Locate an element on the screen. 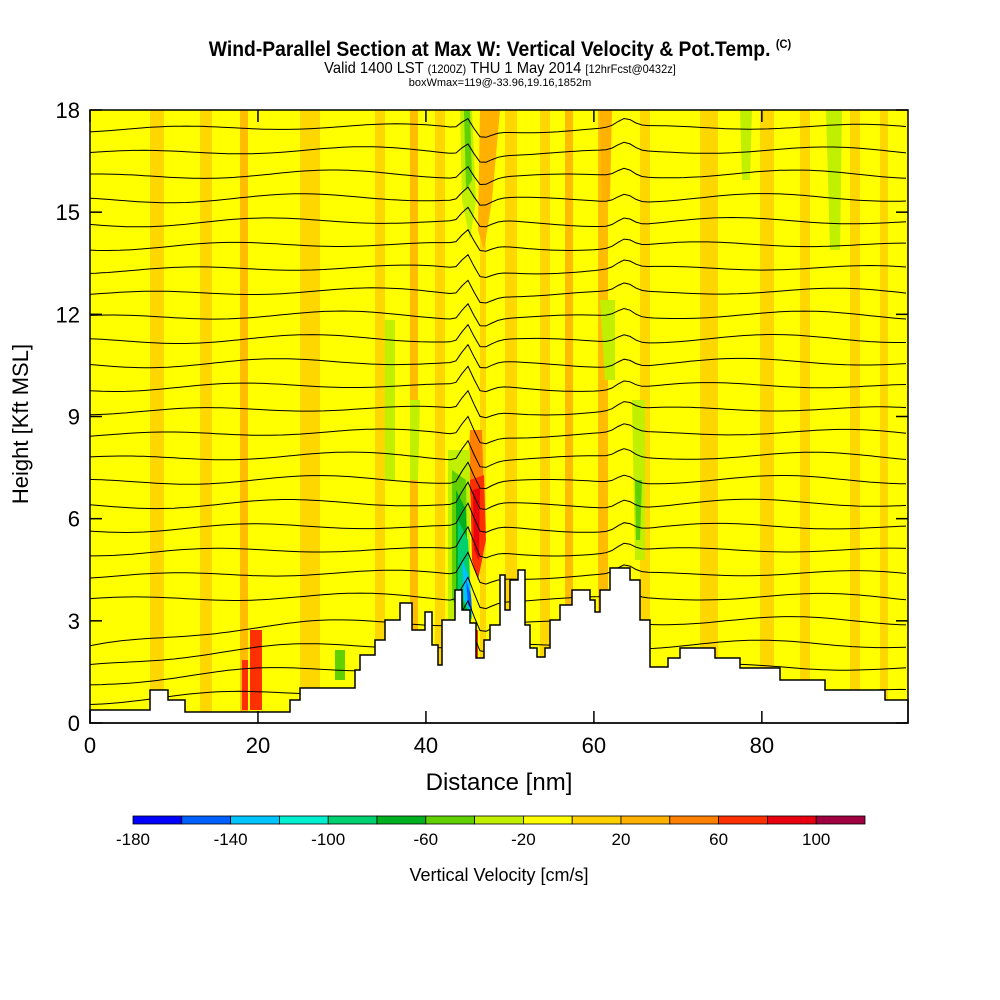 This screenshot has width=1000, height=1000. colorbar-tick-label: -100 is located at coordinates (328, 839).